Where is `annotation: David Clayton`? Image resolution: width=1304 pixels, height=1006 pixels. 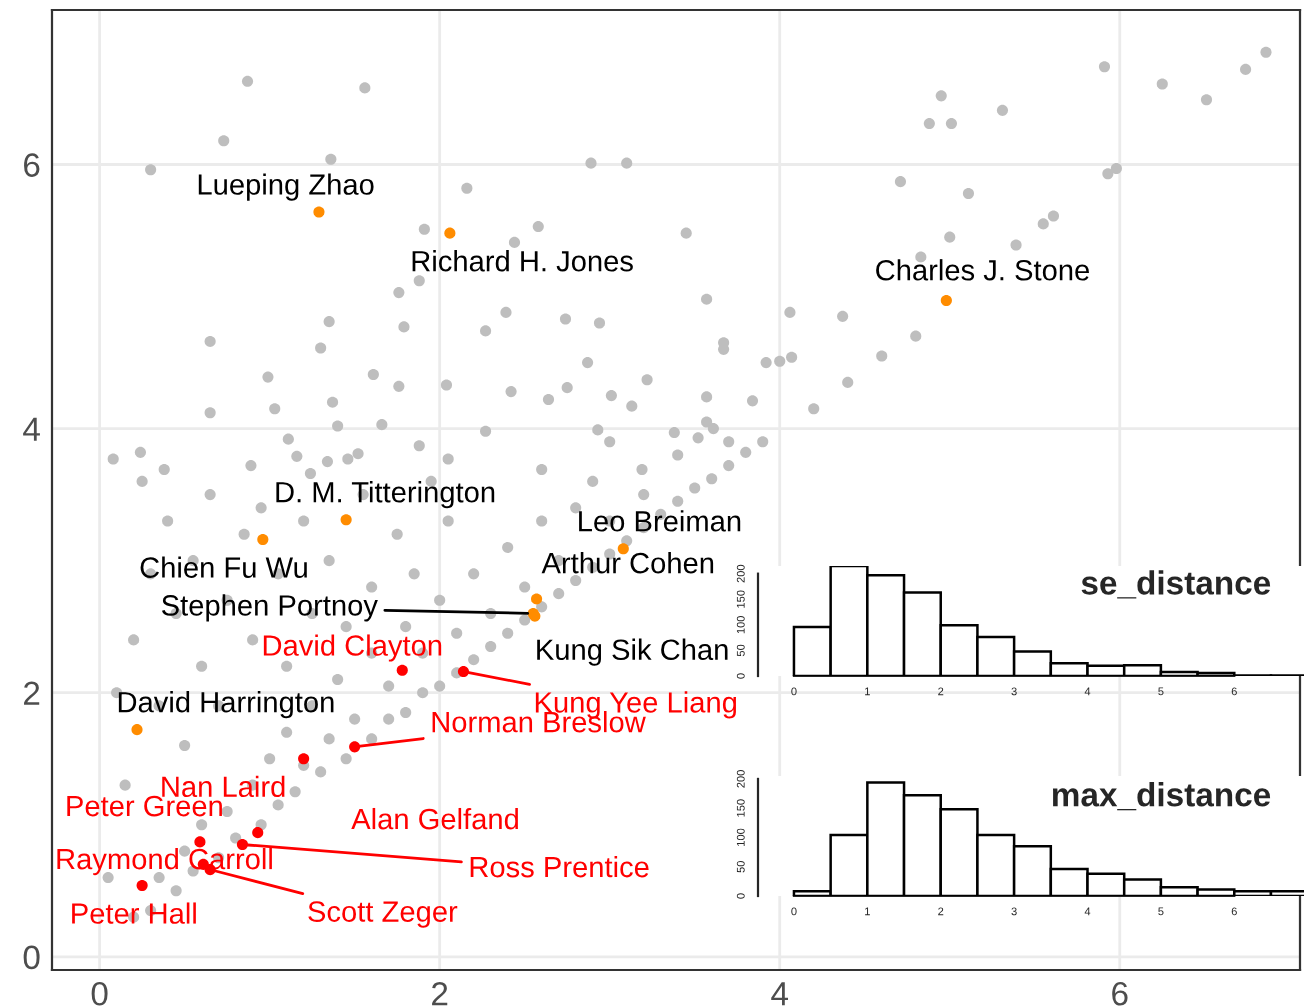 annotation: David Clayton is located at coordinates (352, 648).